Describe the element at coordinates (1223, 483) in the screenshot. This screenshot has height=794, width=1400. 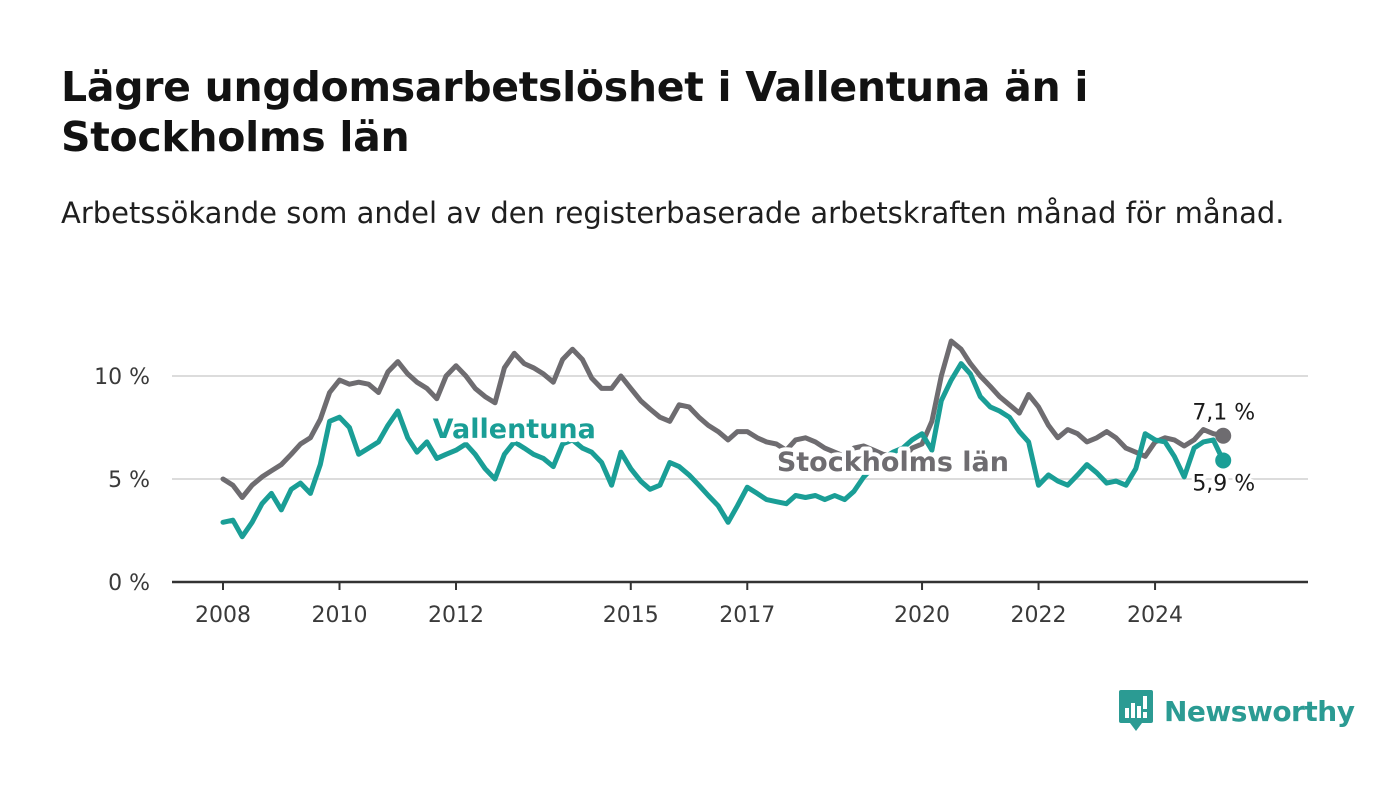
I see `end-value-label: 5,9 %` at that location.